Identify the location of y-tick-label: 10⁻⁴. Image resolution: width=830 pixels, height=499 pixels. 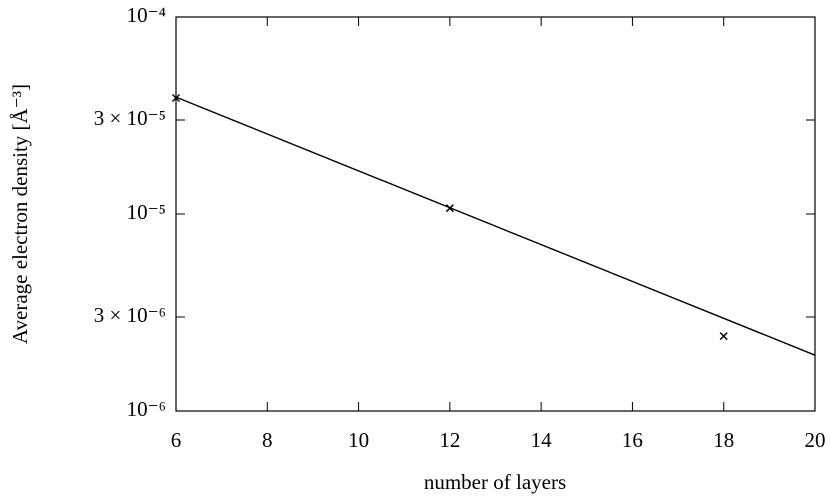
(146, 15).